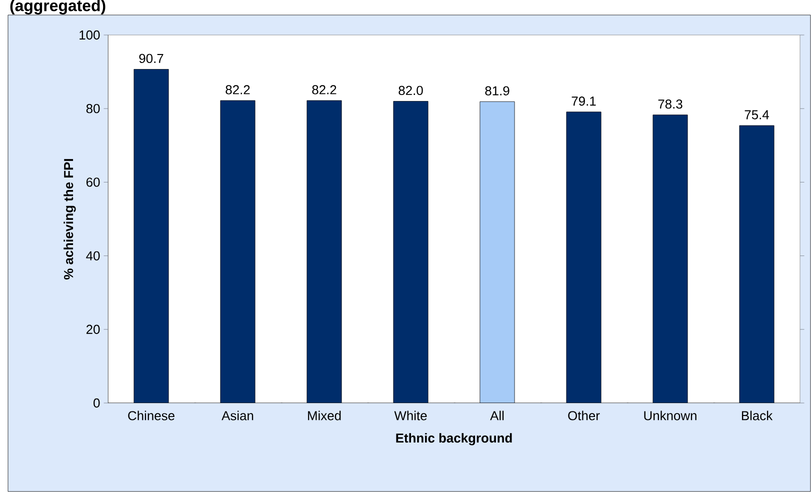 This screenshot has height=492, width=811. What do you see at coordinates (90, 35) in the screenshot?
I see `y-tick-label: 100` at bounding box center [90, 35].